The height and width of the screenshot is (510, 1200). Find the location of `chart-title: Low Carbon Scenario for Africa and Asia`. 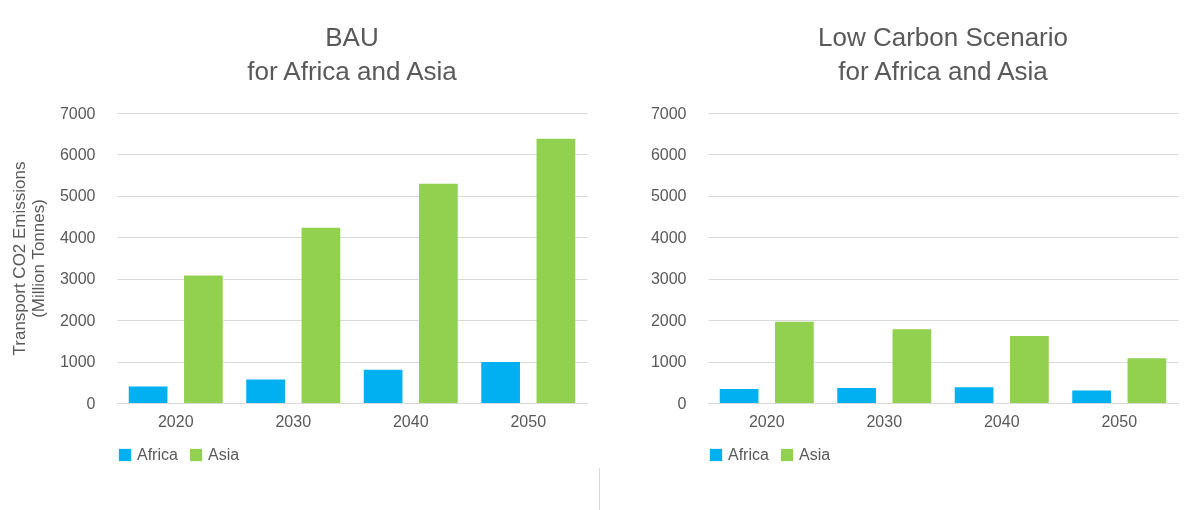

chart-title: Low Carbon Scenario for Africa and Asia is located at coordinates (943, 54).